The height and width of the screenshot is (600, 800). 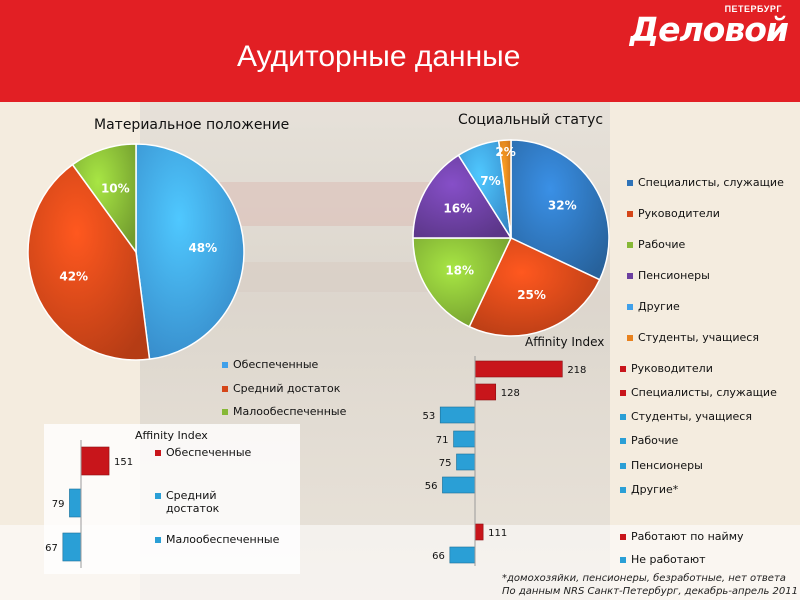 What do you see at coordinates (123, 462) in the screenshot?
I see `affinity1-value-0: 151` at bounding box center [123, 462].